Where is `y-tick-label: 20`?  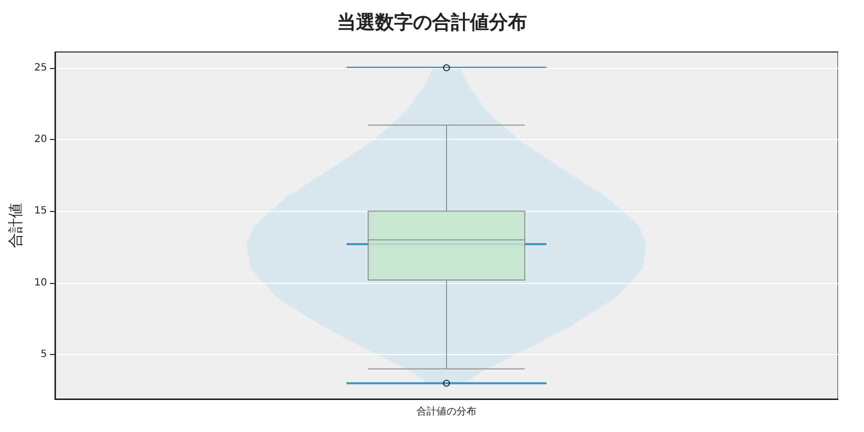 y-tick-label: 20 is located at coordinates (40, 139).